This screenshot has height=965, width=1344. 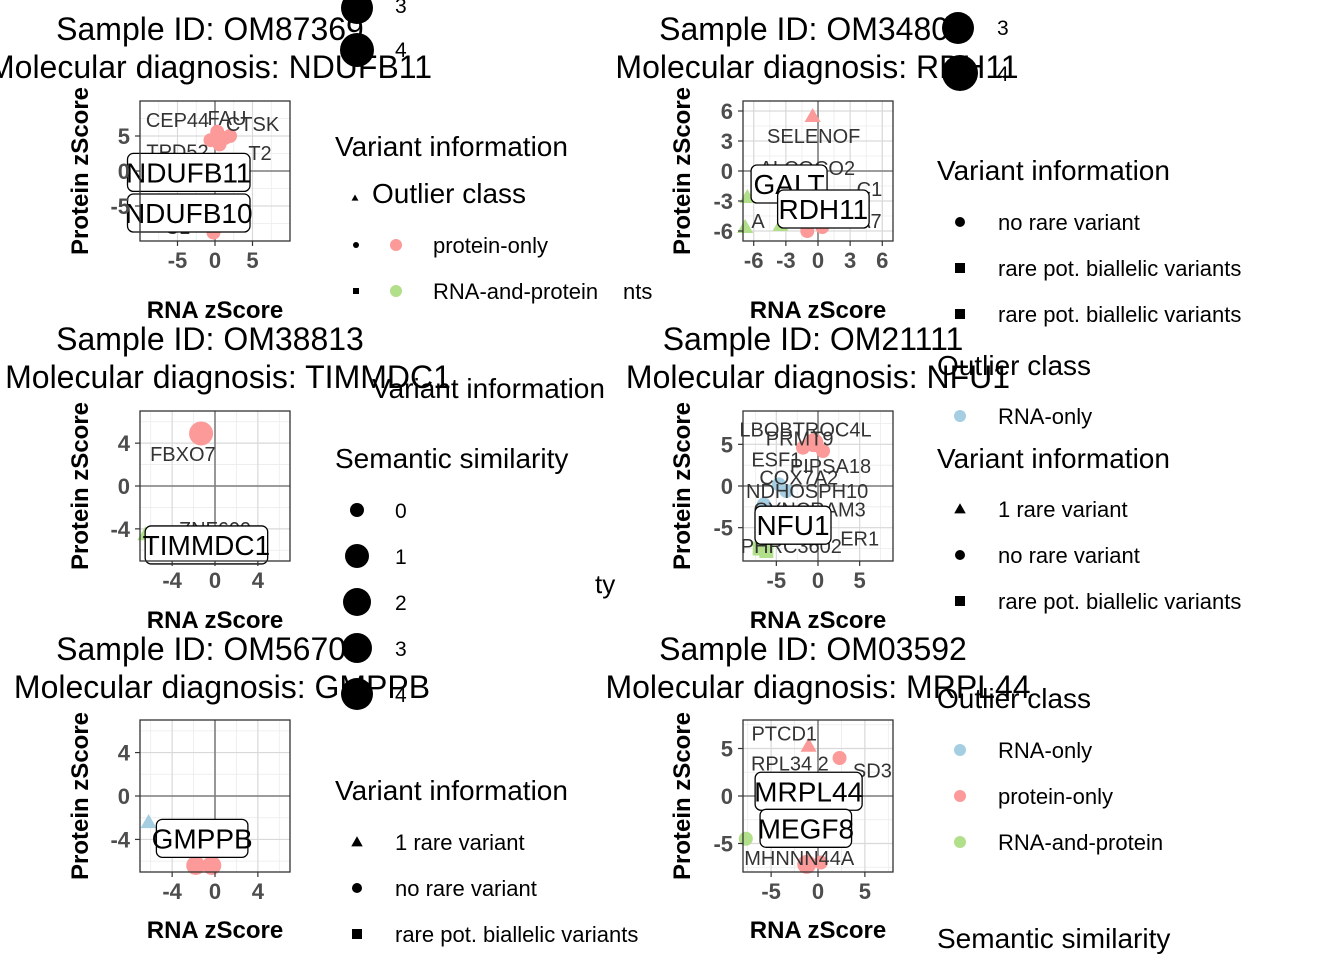 What do you see at coordinates (488, 388) in the screenshot?
I see `legend-title: Variant information` at bounding box center [488, 388].